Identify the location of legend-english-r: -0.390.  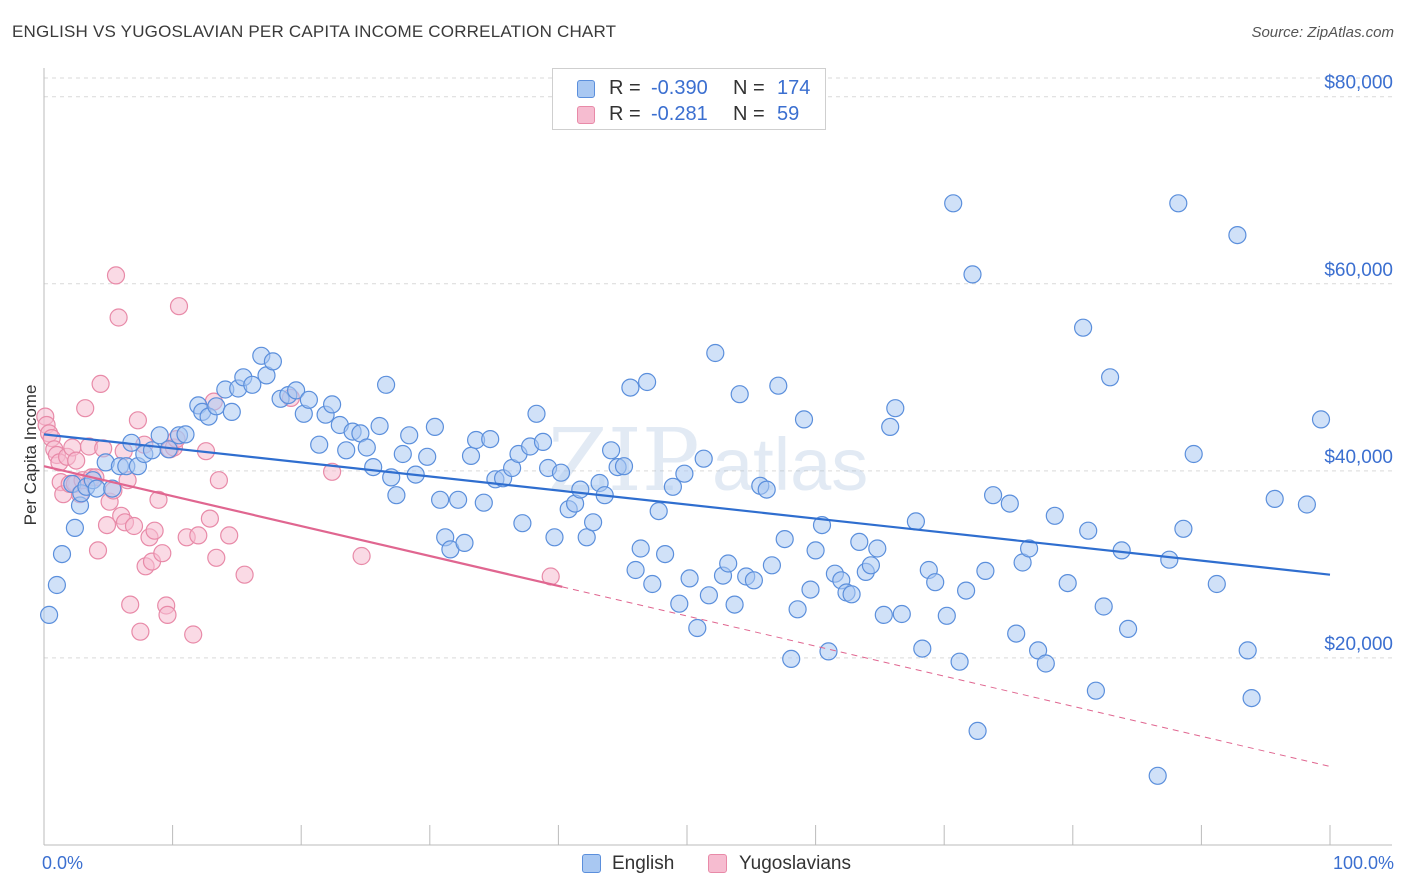
(679, 88).